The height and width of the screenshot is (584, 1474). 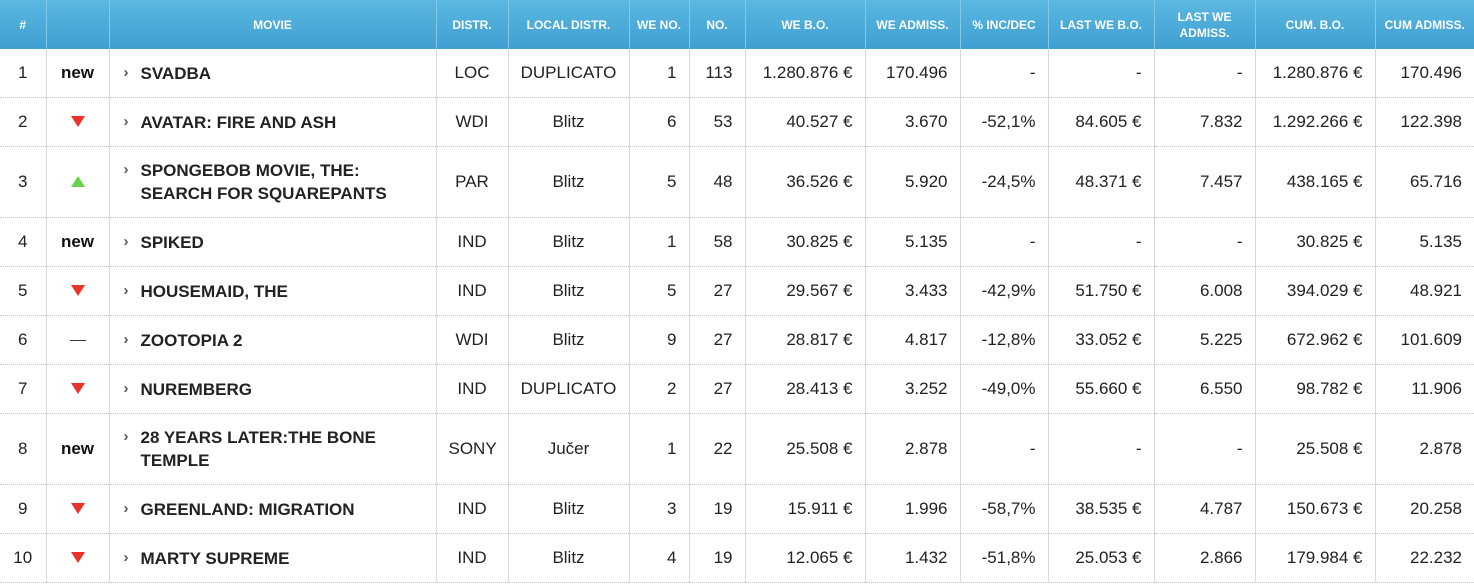 I want to click on we-no-cell: 2, so click(x=658, y=389).